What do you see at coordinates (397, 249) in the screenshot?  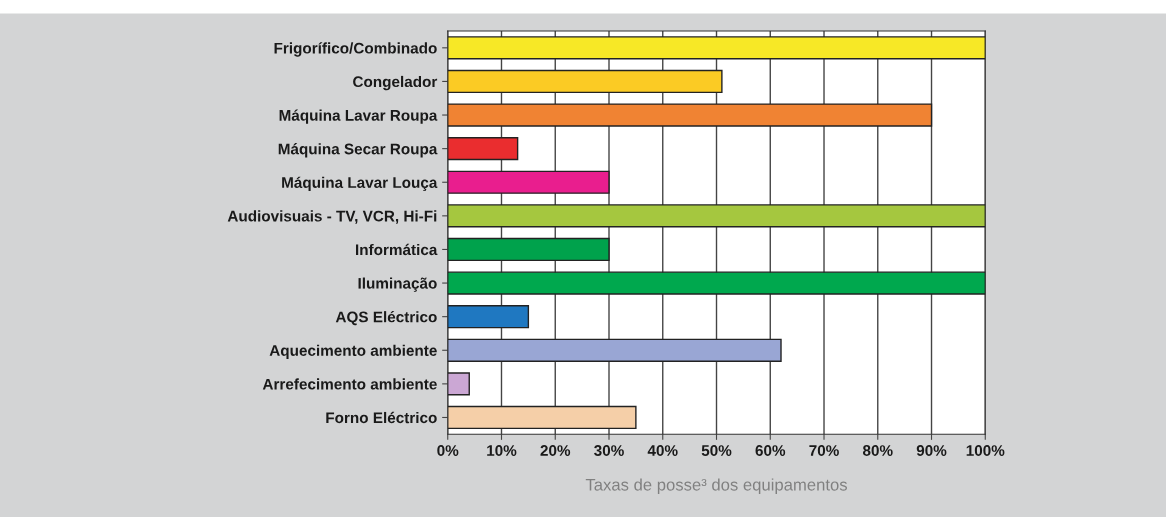 I see `y-tick-label: Informática` at bounding box center [397, 249].